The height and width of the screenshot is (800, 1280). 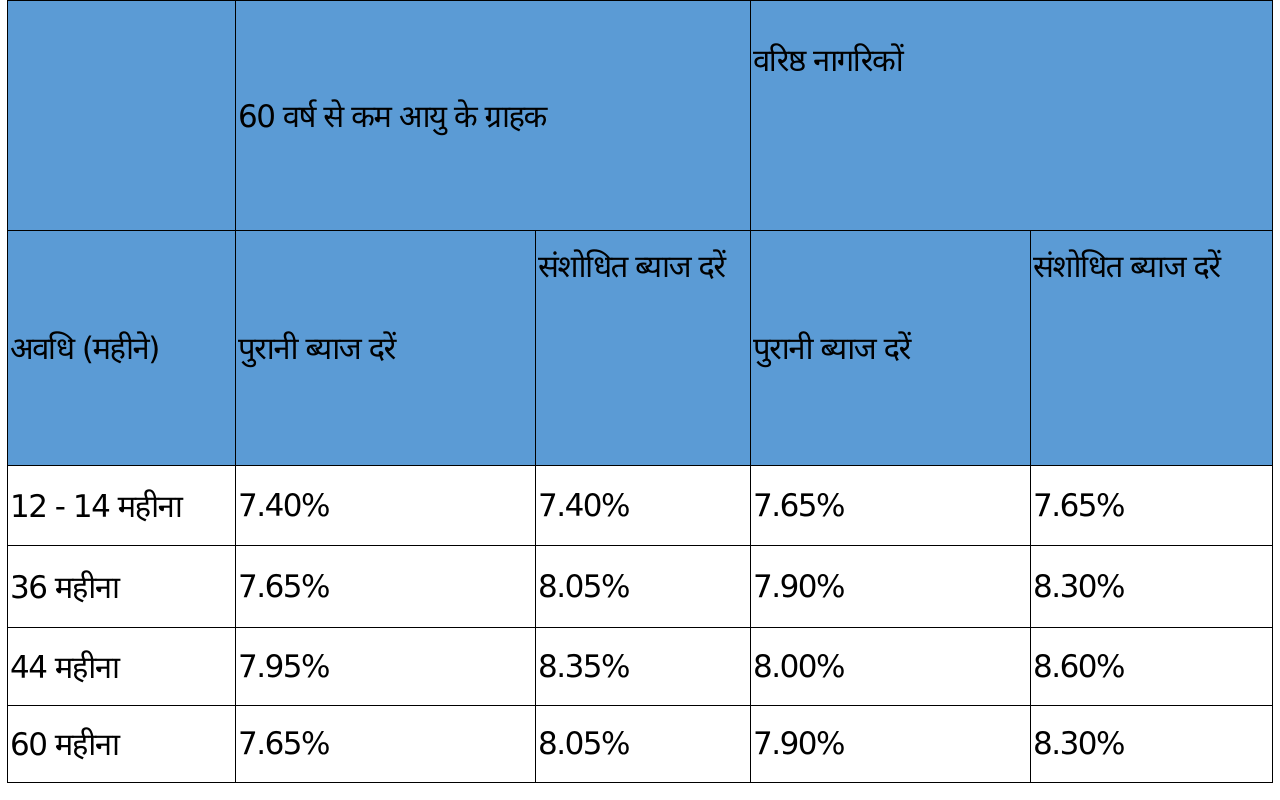 What do you see at coordinates (121, 505) in the screenshot?
I see `row-label: 12 - 14 महीना` at bounding box center [121, 505].